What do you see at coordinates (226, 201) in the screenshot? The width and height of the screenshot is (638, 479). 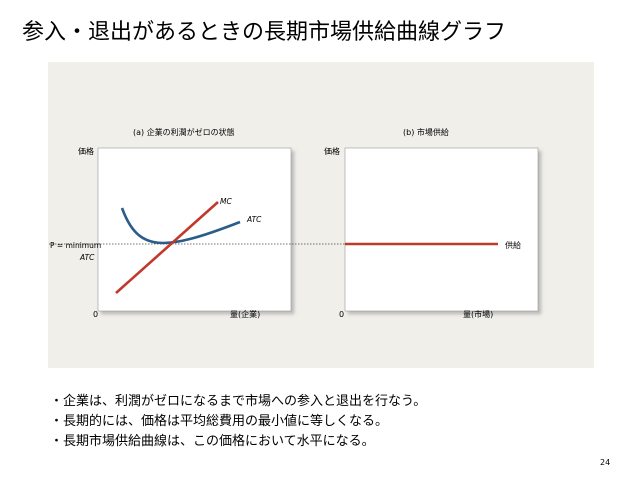 I see `mc-label: MC` at bounding box center [226, 201].